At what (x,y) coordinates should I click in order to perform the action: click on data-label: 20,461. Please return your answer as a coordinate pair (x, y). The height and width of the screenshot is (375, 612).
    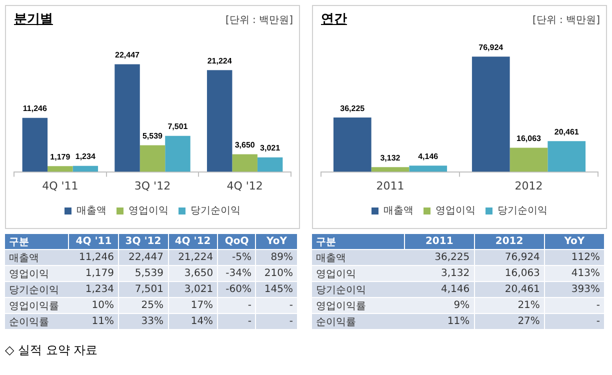
    Looking at the image, I should click on (567, 131).